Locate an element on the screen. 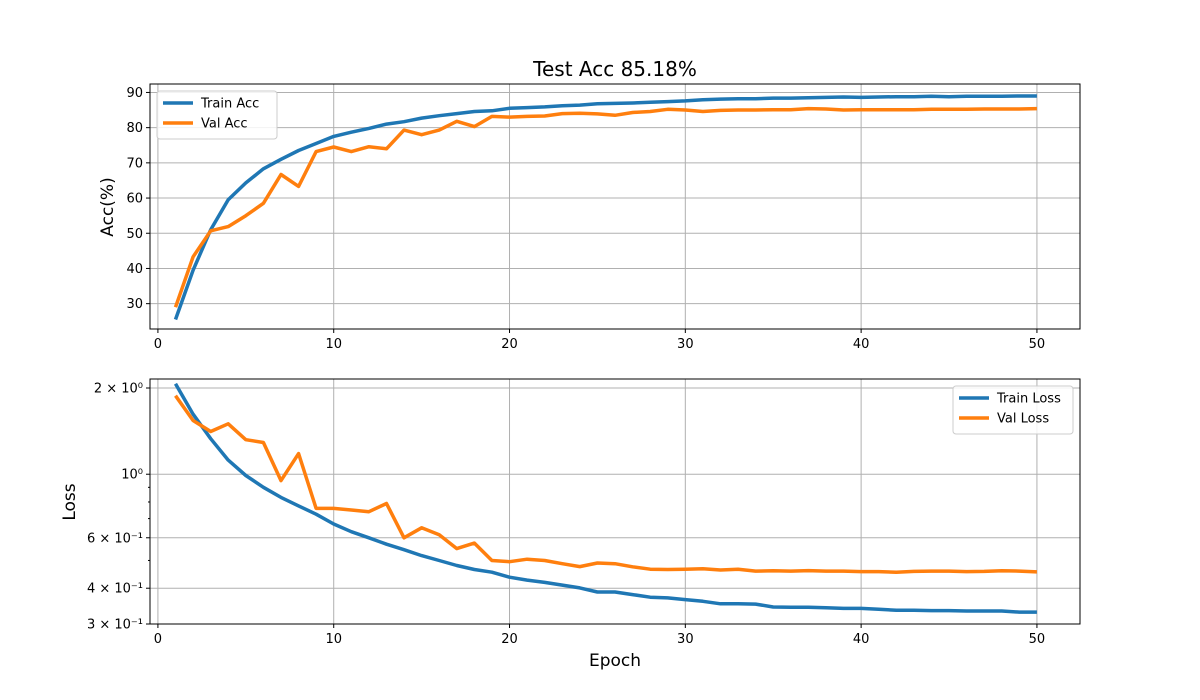  y-tick-label: 40 is located at coordinates (134, 269).